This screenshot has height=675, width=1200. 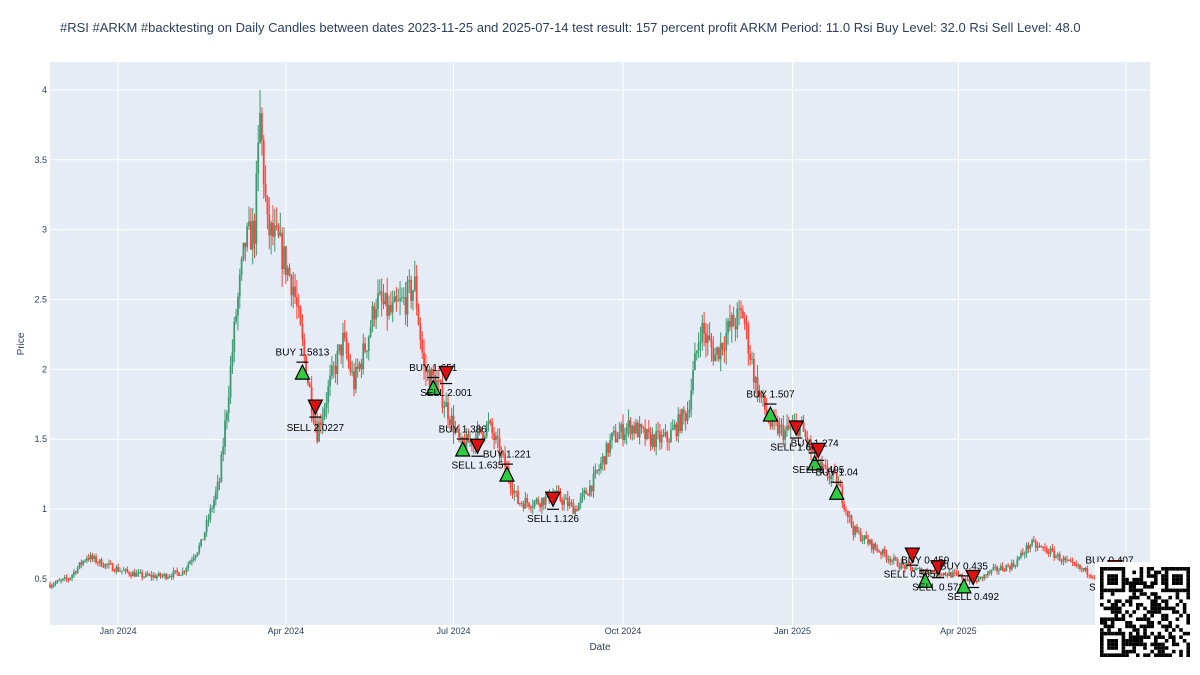 I want to click on y-tick-label: 4, so click(x=44, y=90).